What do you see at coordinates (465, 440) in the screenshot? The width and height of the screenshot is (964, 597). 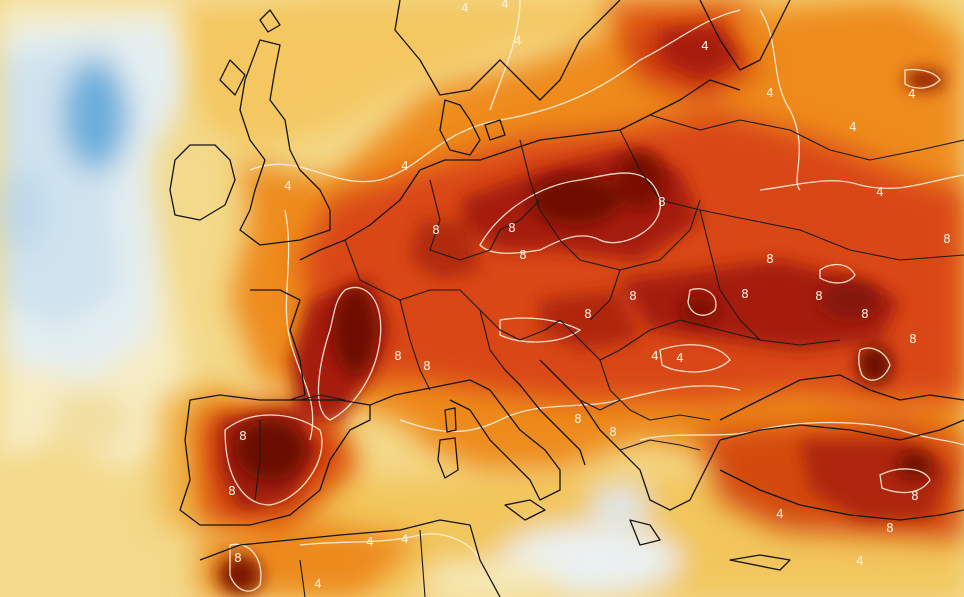 I see `coast-mediterranean-north` at bounding box center [465, 440].